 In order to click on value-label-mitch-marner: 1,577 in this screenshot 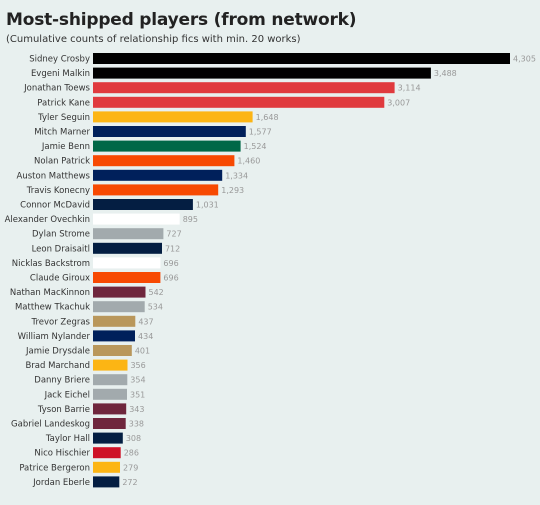, I will do `click(260, 132)`.